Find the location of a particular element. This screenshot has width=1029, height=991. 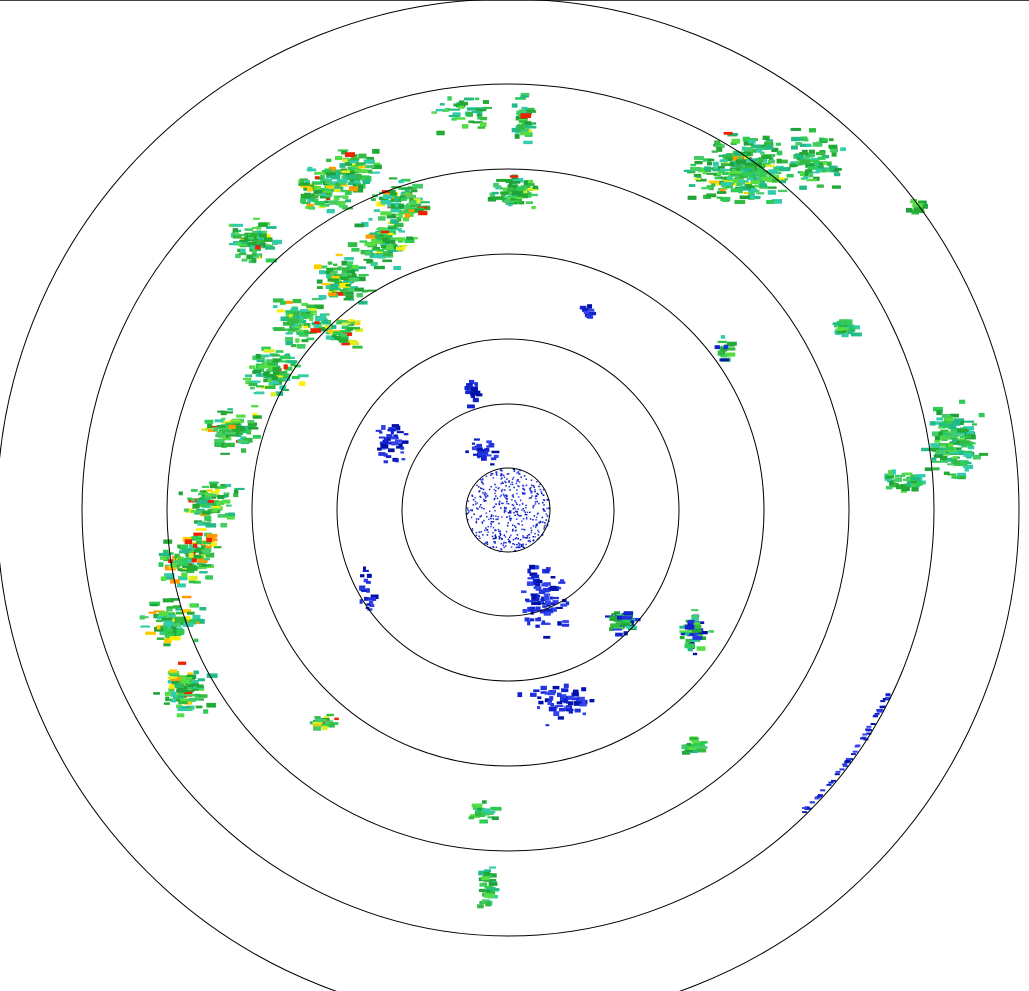

range-ring is located at coordinates (508, 510).